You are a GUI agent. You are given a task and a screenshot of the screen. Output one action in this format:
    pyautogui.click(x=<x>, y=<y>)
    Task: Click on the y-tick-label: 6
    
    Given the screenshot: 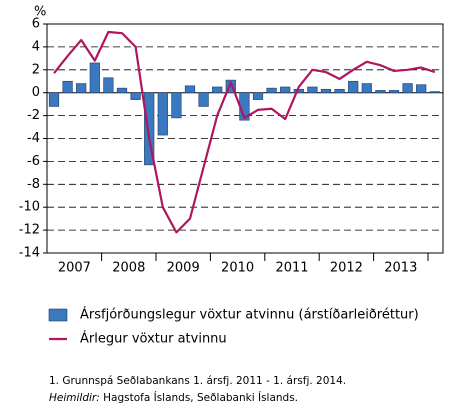 What is the action you would take?
    pyautogui.click(x=36, y=24)
    